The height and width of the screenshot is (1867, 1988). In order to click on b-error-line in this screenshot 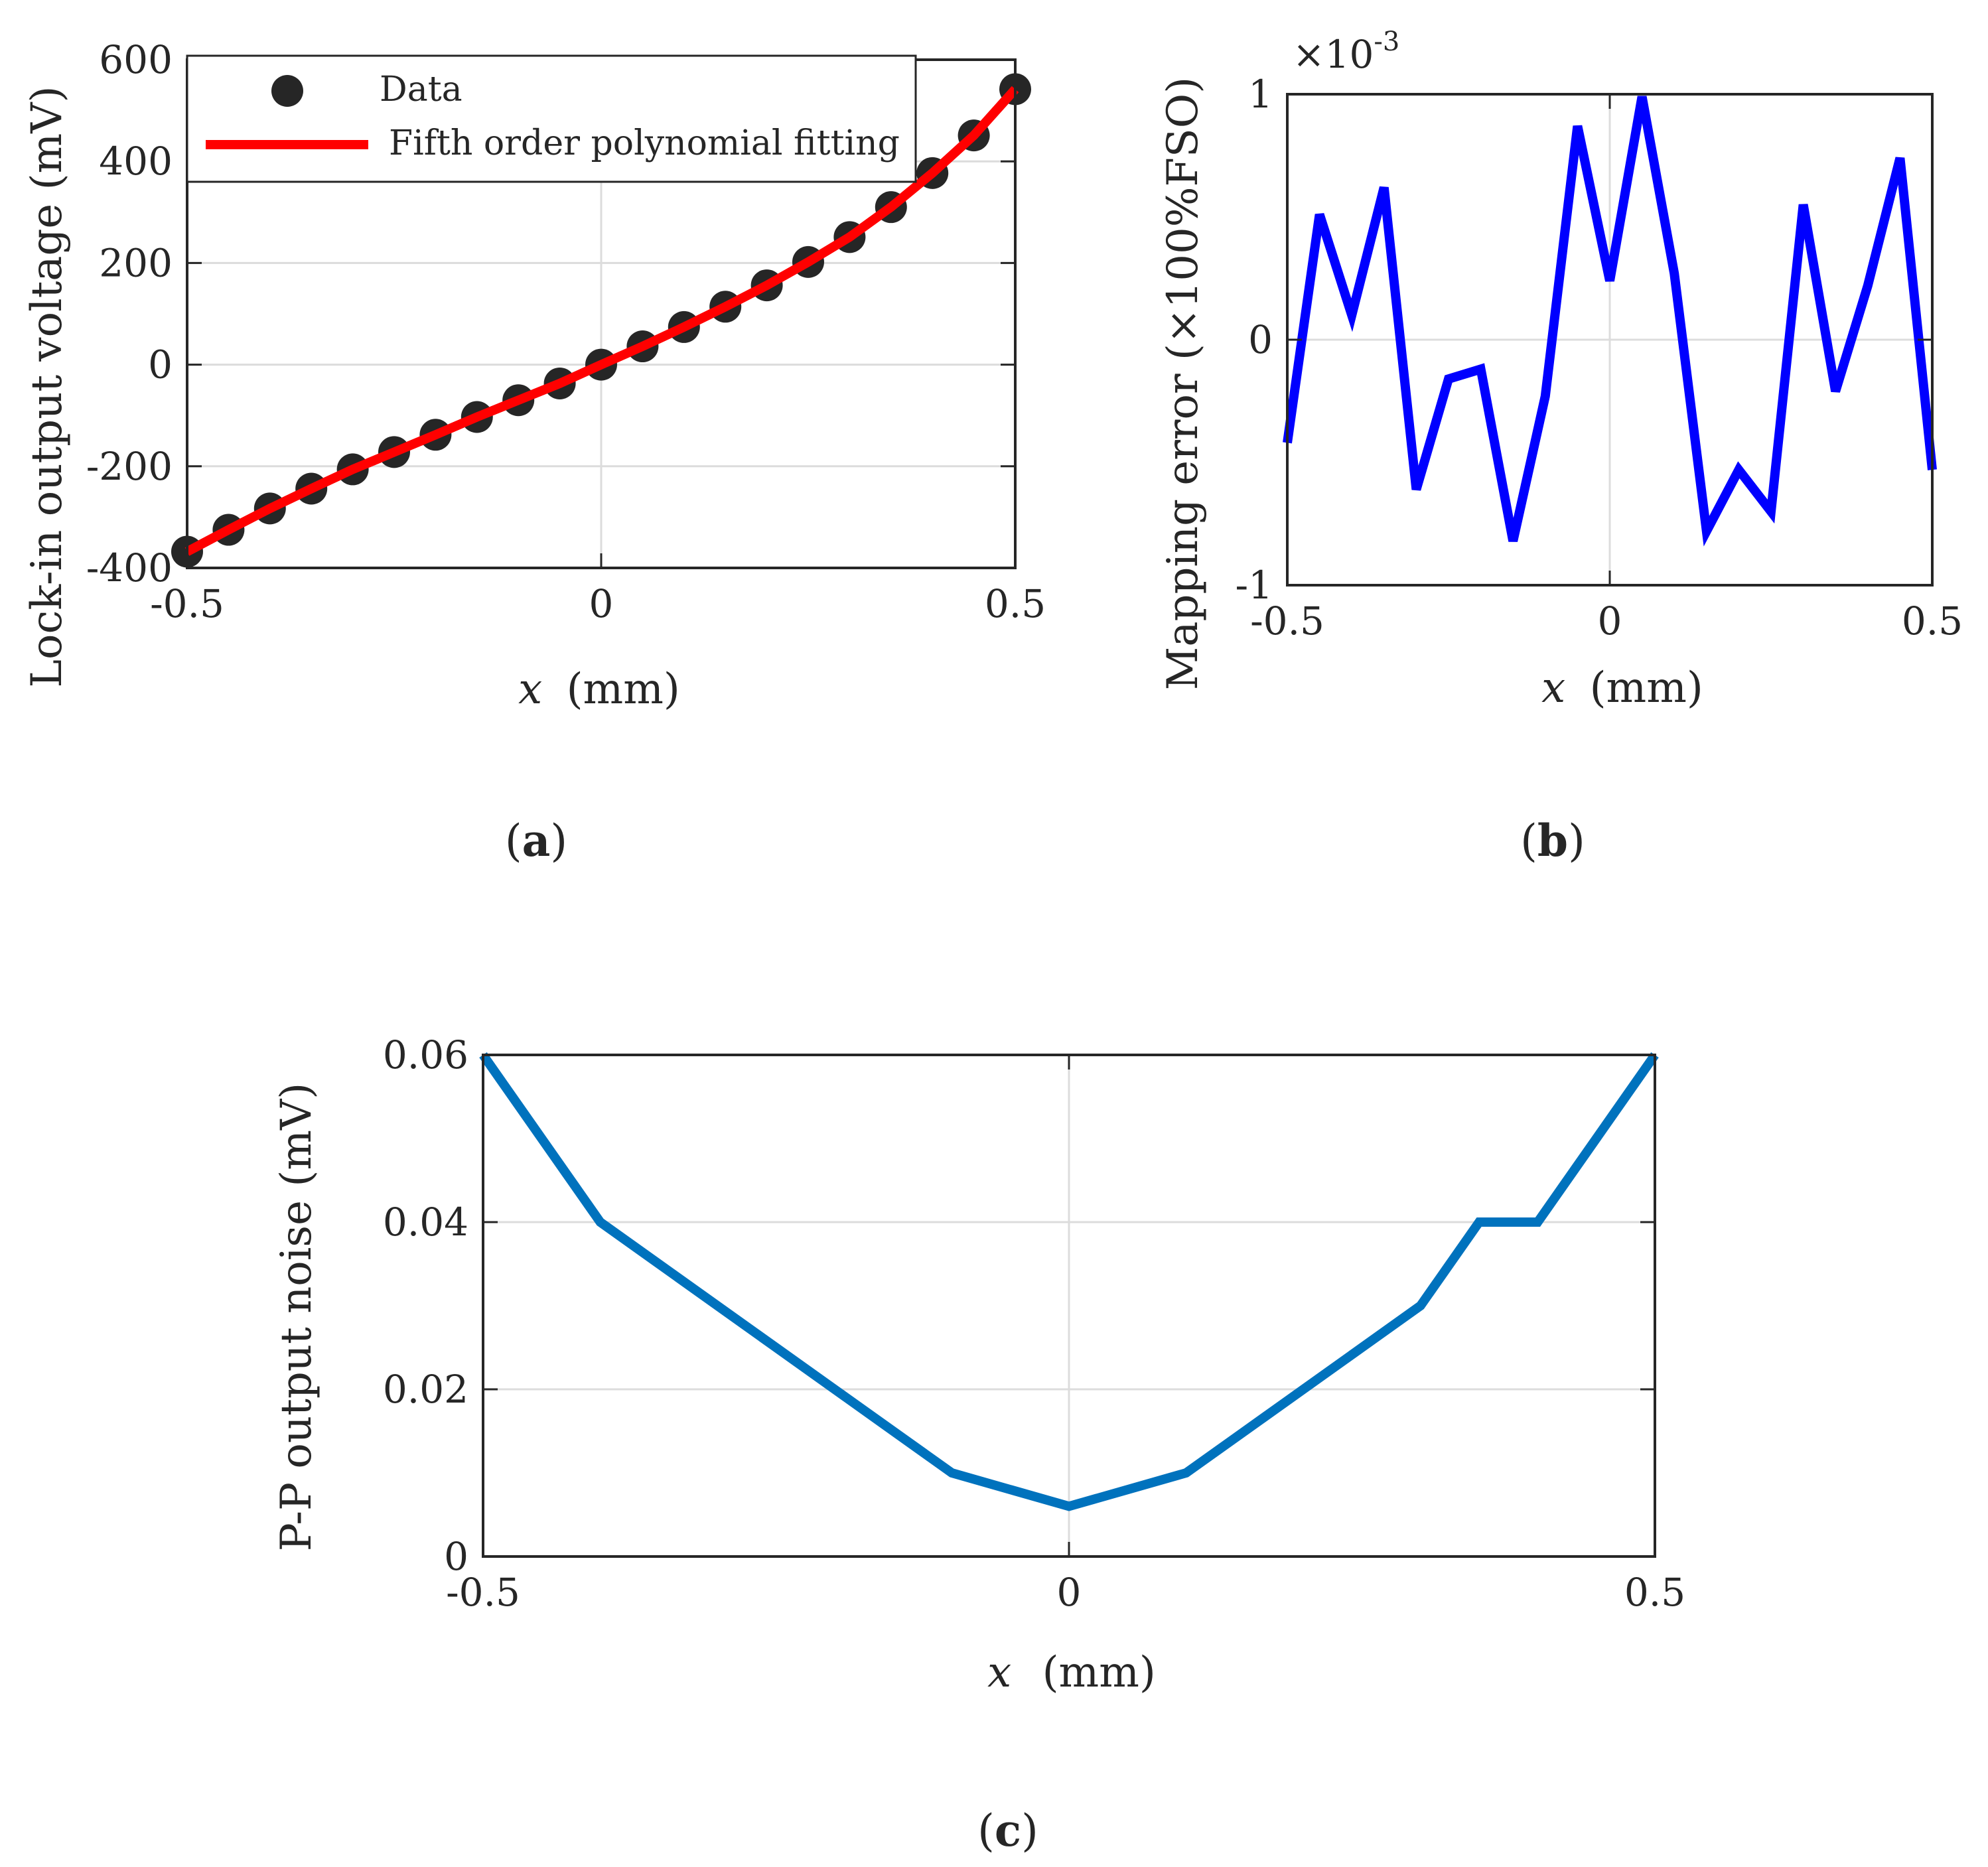, I will do `click(1610, 321)`.